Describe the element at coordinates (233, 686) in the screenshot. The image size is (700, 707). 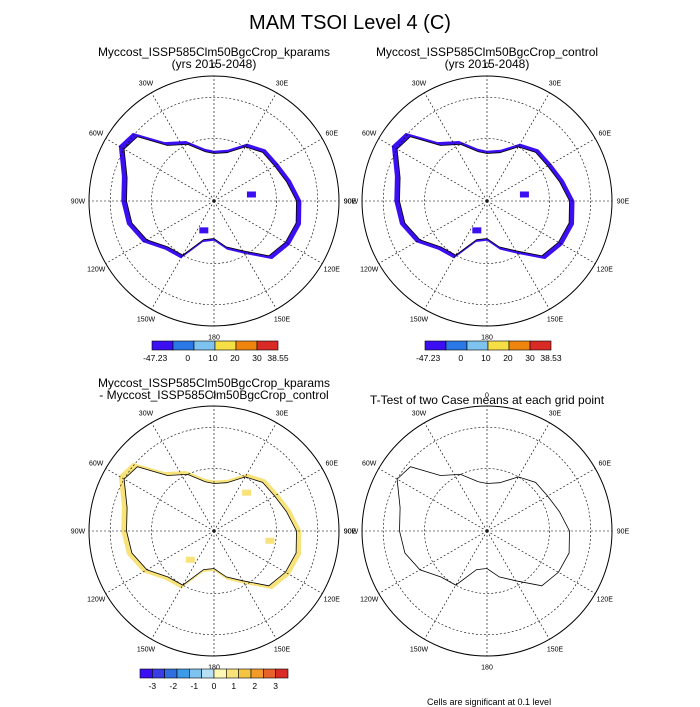
I see `colorbar-label: 1` at that location.